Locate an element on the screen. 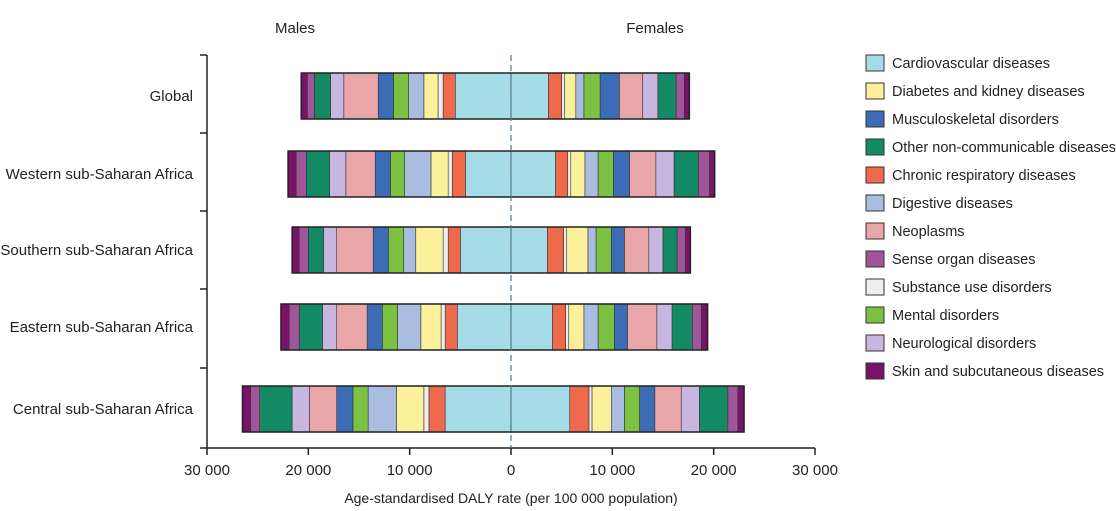  males-side-label: Males is located at coordinates (295, 28).